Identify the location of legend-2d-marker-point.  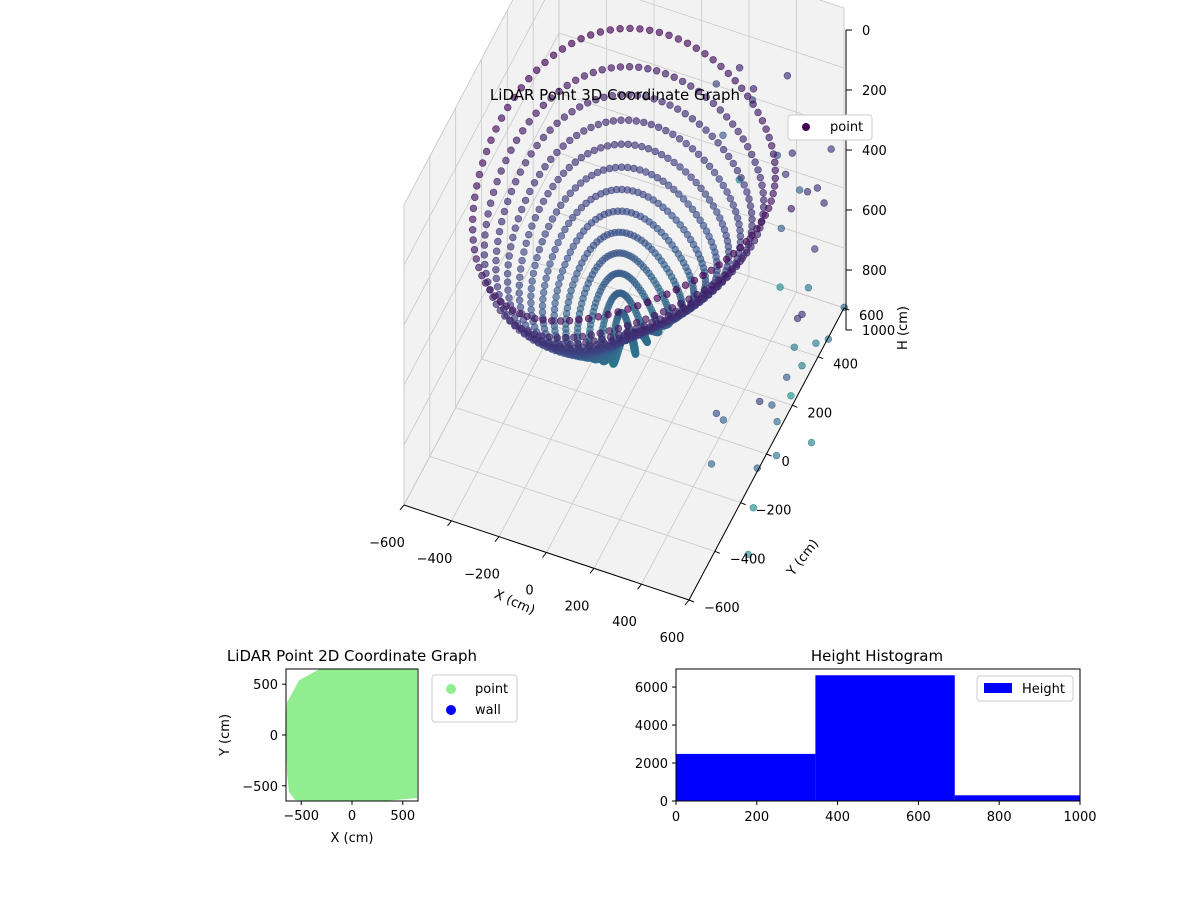
(451, 689).